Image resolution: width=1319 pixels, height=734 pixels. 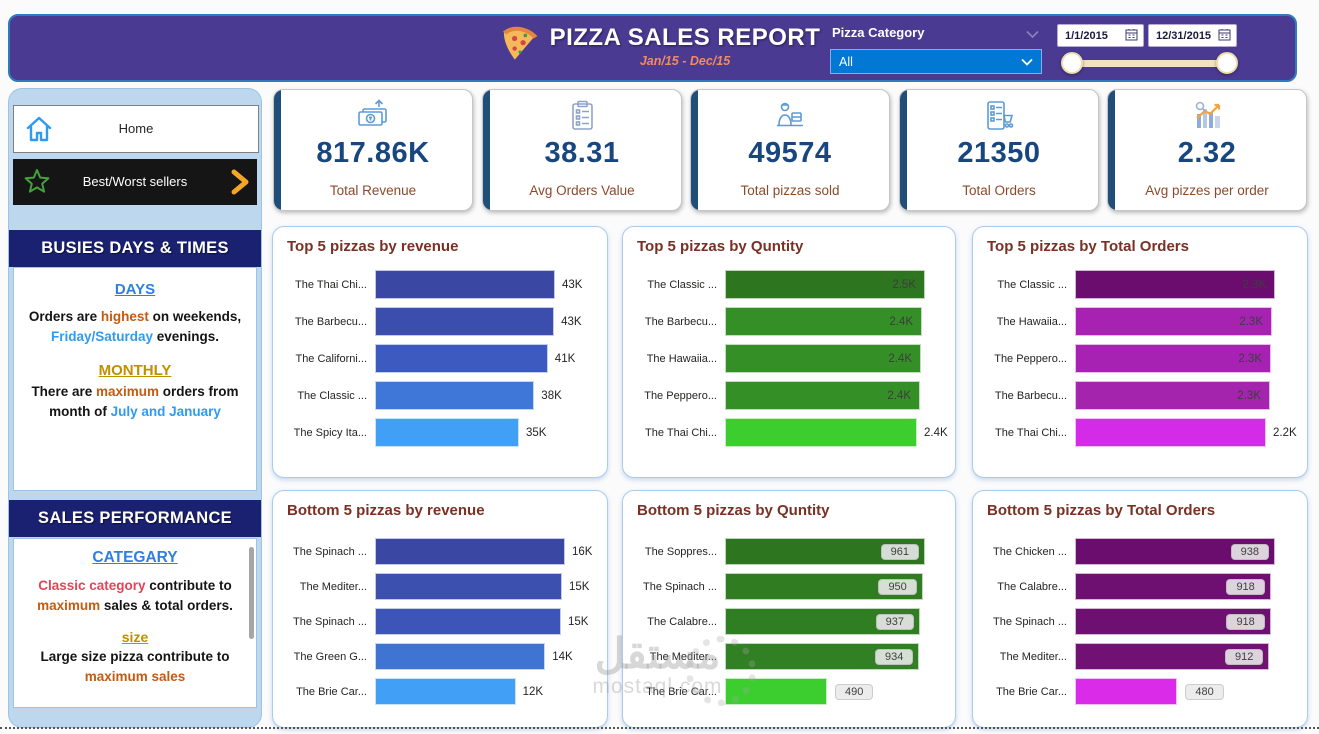 I want to click on kpi-card-total-orders: 21350 Total Orders, so click(x=999, y=150).